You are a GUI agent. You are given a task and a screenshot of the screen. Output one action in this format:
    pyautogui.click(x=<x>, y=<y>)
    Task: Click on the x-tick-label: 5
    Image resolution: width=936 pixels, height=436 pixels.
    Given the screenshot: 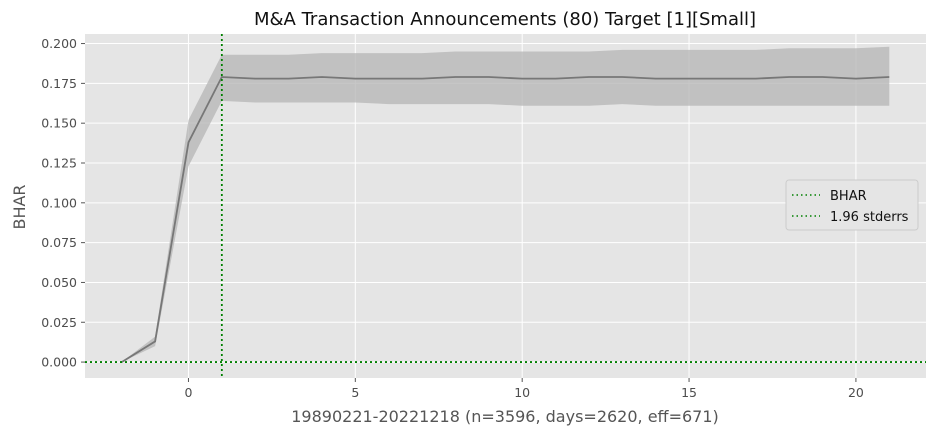 What is the action you would take?
    pyautogui.click(x=355, y=392)
    